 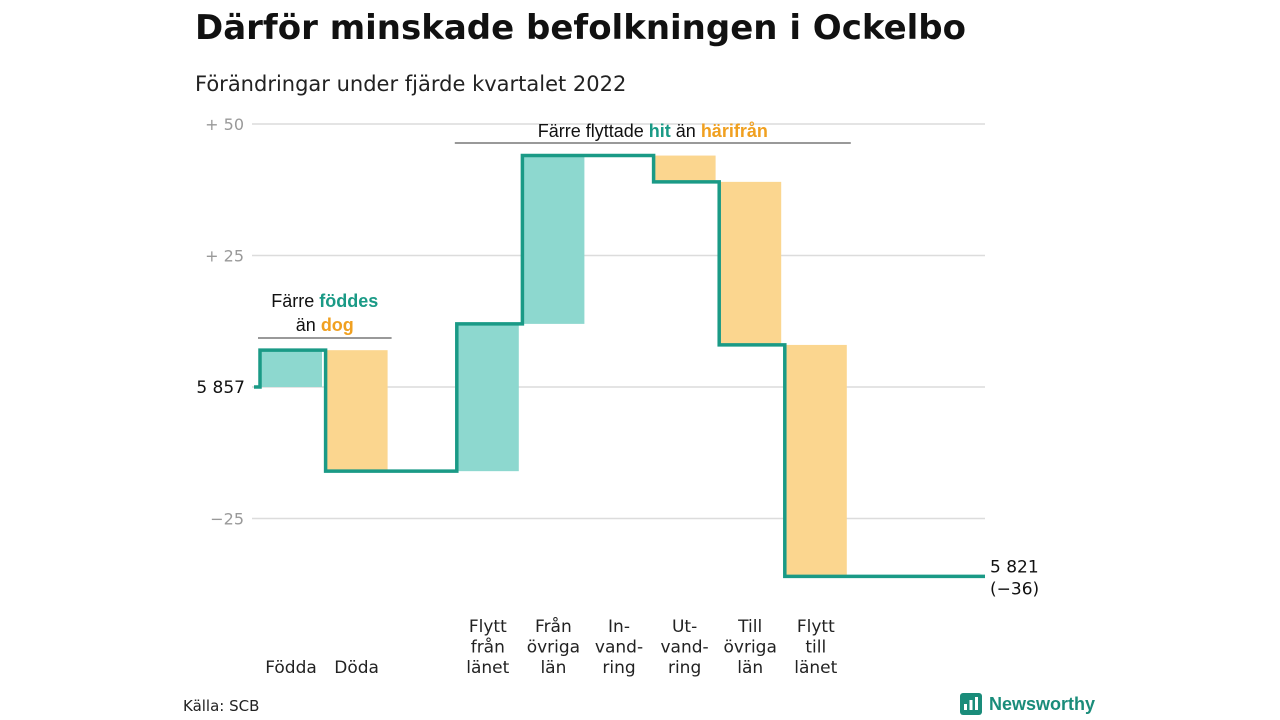 I want to click on annotation-text: Färre föddes, so click(x=324, y=301).